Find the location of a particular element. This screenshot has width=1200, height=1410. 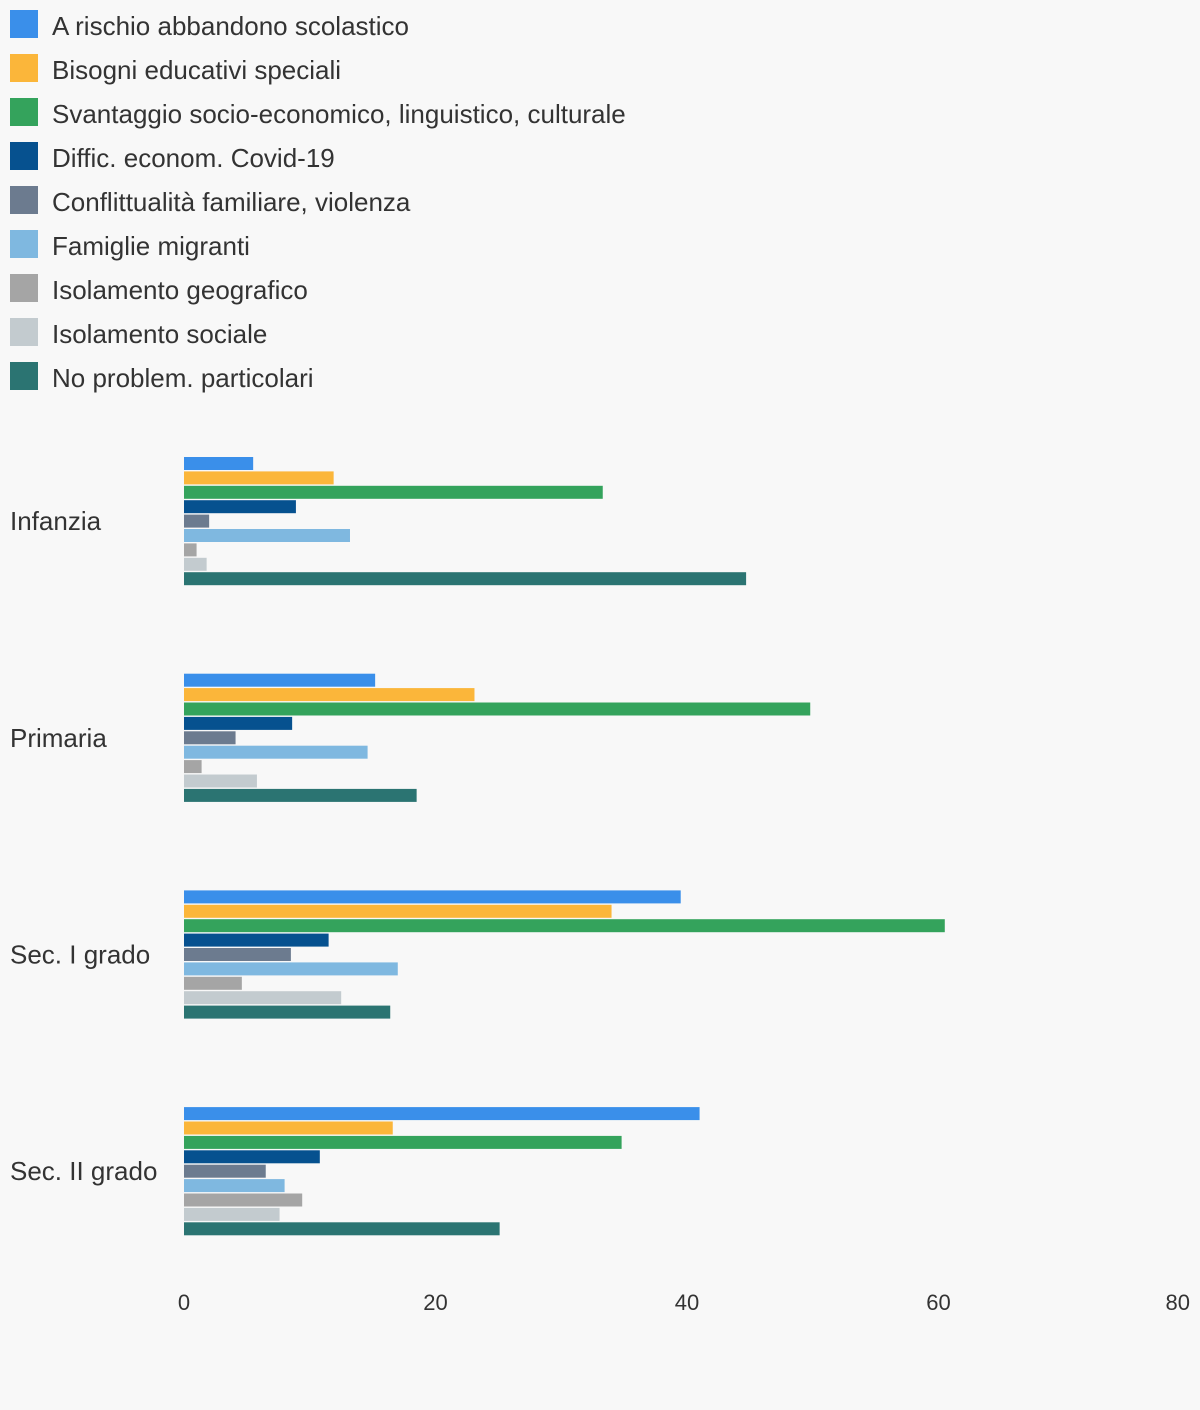

category-label: Infanzia is located at coordinates (56, 521).